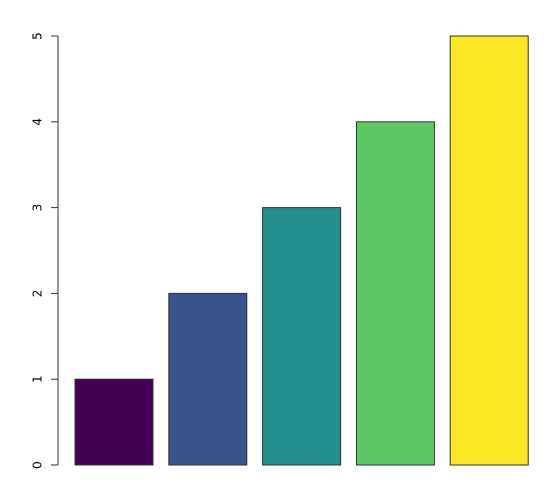  I want to click on y-tick-label: 2, so click(38, 294).